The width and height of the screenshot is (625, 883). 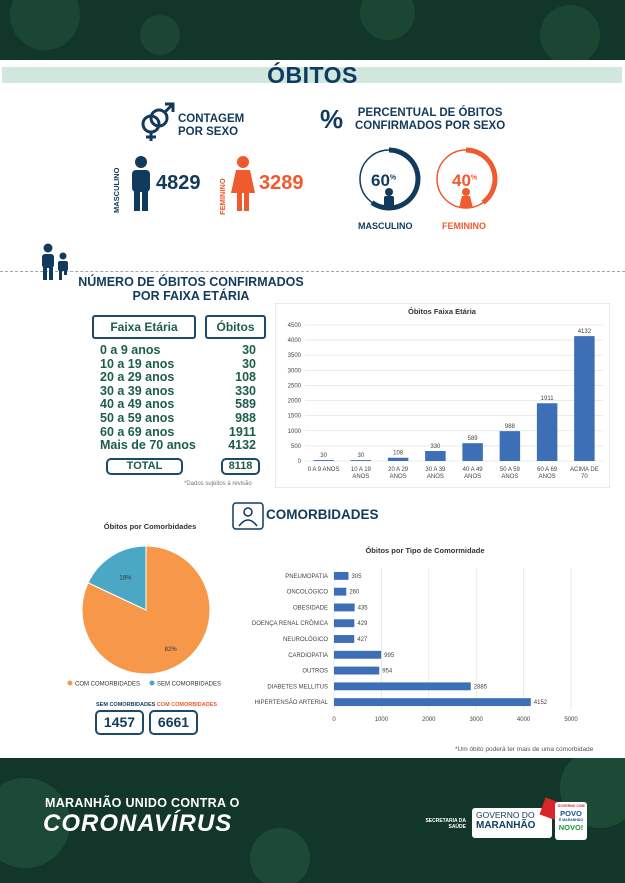 I want to click on y-tick-label: 3000, so click(x=295, y=371).